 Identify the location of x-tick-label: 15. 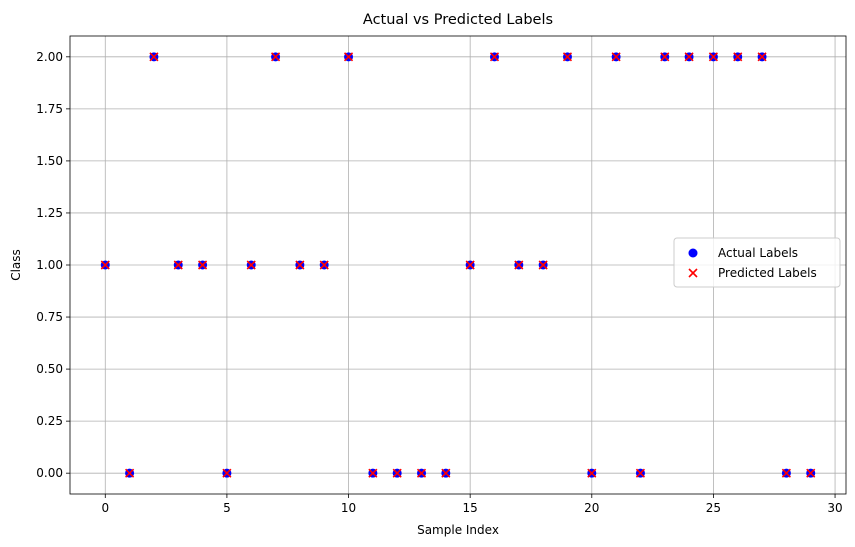
(470, 508).